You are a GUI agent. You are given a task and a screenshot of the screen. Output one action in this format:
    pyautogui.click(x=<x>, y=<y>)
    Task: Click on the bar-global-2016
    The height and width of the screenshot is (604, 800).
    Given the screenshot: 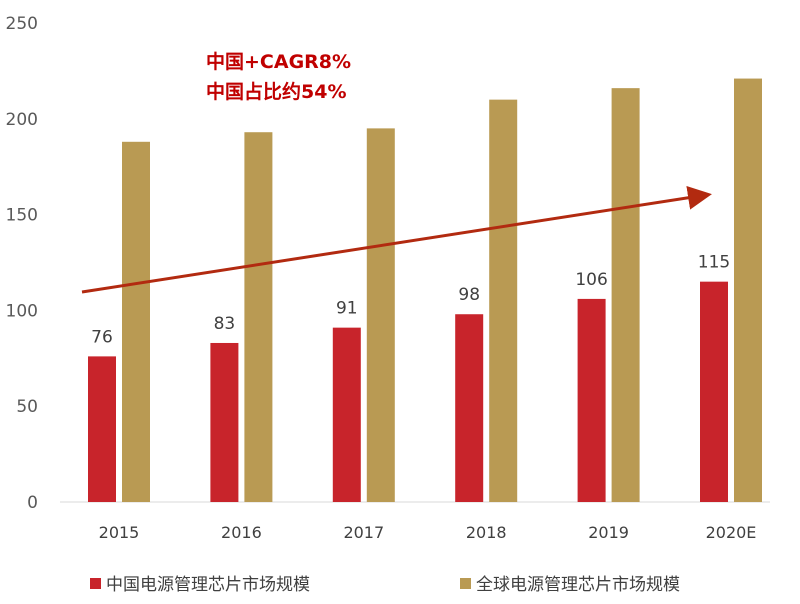 What is the action you would take?
    pyautogui.click(x=258, y=317)
    